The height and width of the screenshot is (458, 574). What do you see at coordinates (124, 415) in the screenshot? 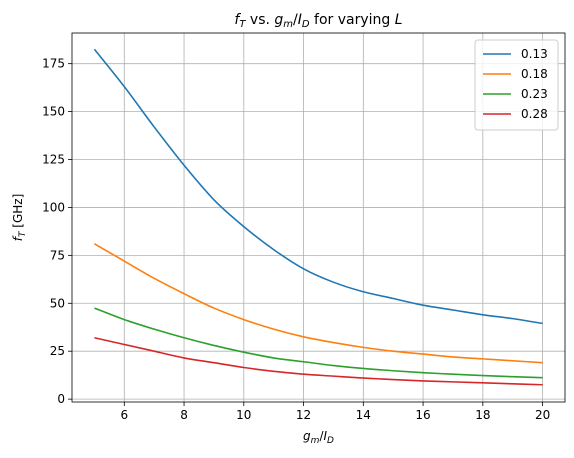
I see `x-tick-label: 6` at bounding box center [124, 415].